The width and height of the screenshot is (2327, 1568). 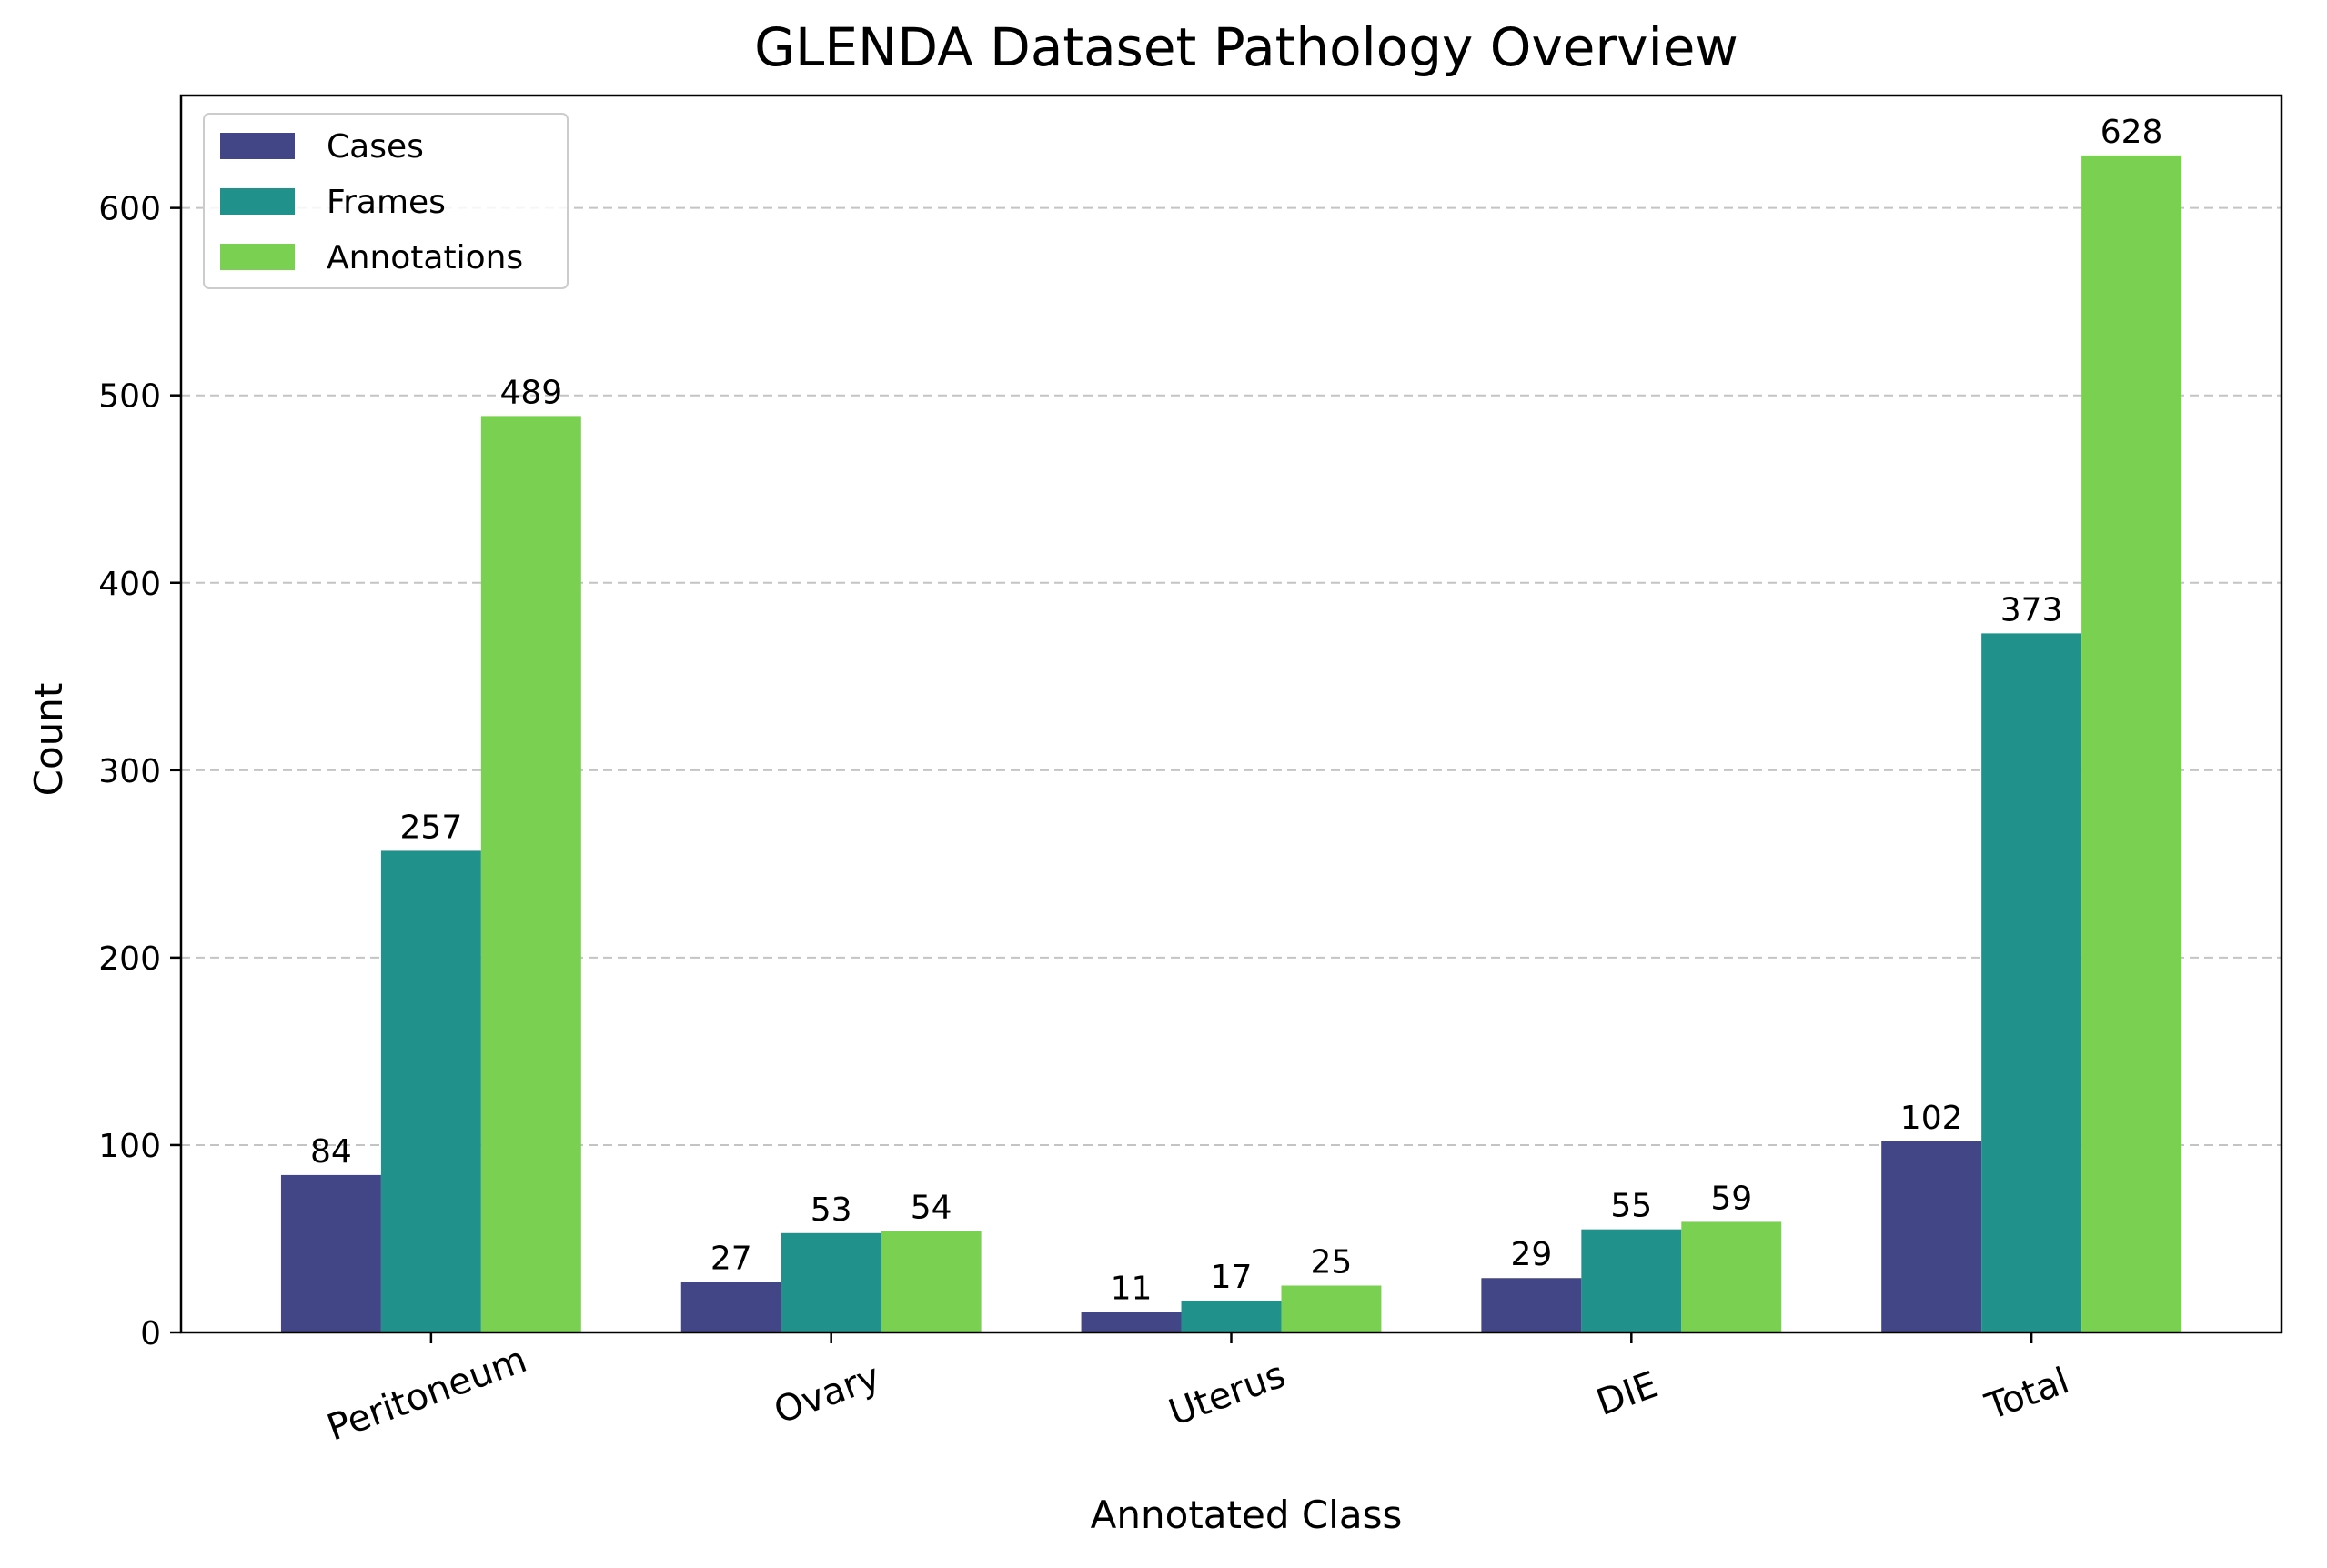 What do you see at coordinates (330, 1253) in the screenshot?
I see `bar-cases-peritoneum` at bounding box center [330, 1253].